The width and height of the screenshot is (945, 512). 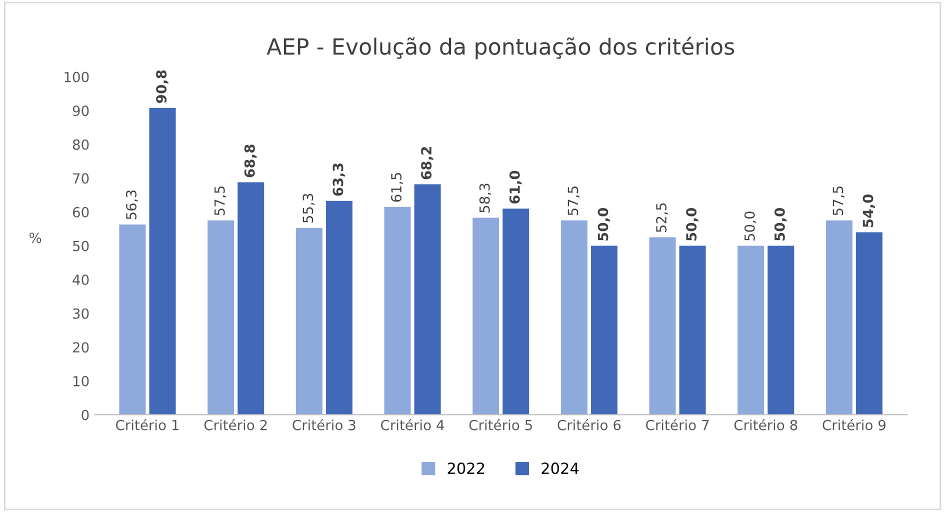 I want to click on data-label: 55,3, so click(x=308, y=208).